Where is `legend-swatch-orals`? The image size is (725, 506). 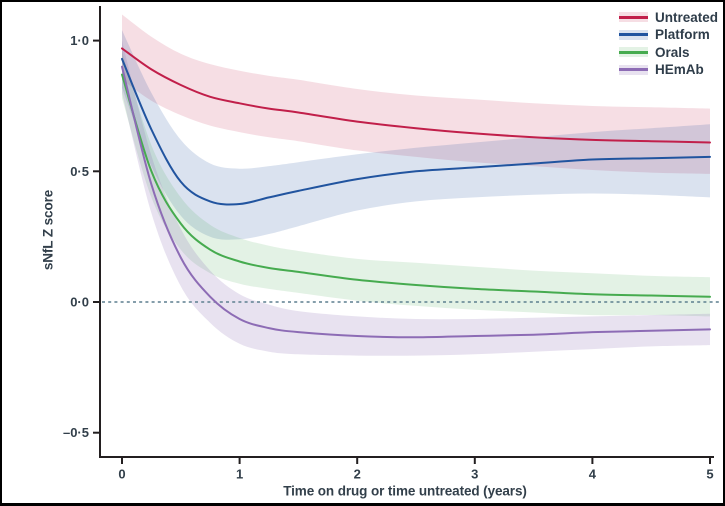
legend-swatch-orals is located at coordinates (633, 52).